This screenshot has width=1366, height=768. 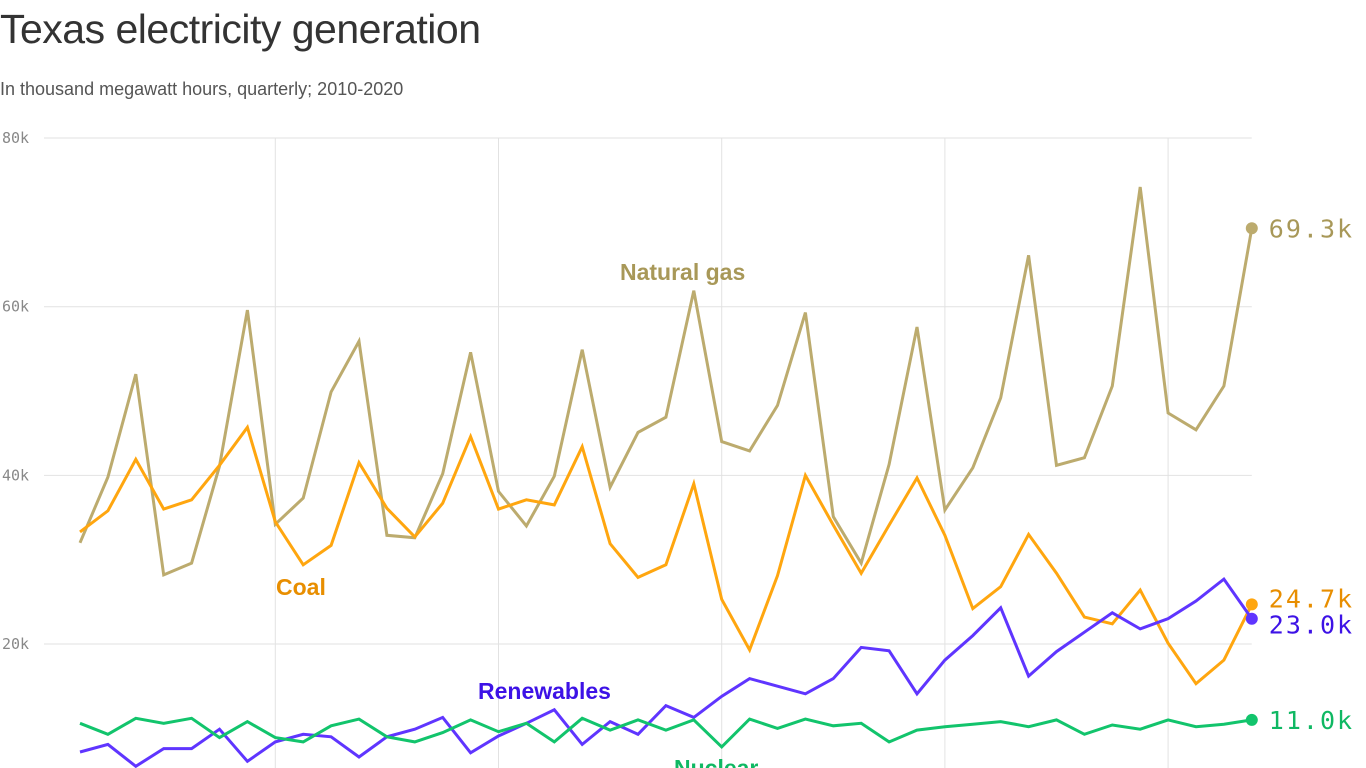 I want to click on end-value-label: 24.7k, so click(x=1311, y=598).